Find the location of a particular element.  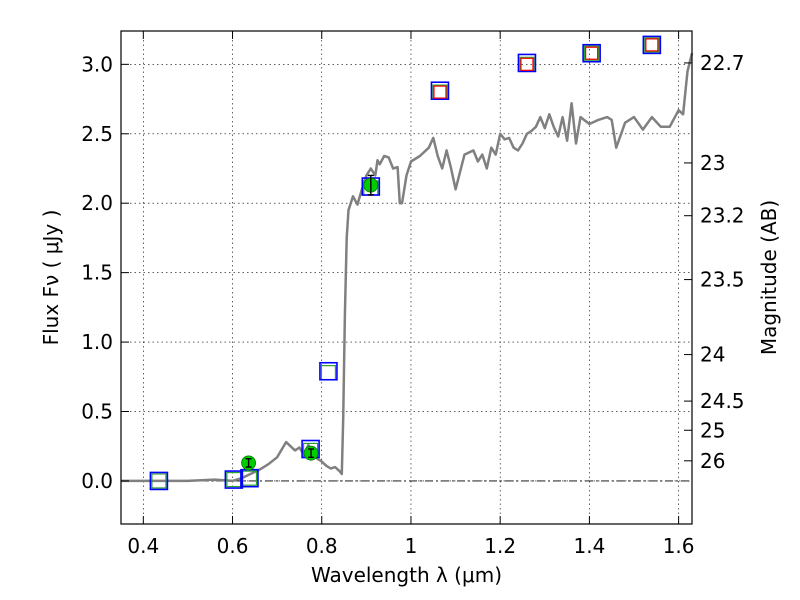

mag-tick-label: 25 is located at coordinates (712, 430).